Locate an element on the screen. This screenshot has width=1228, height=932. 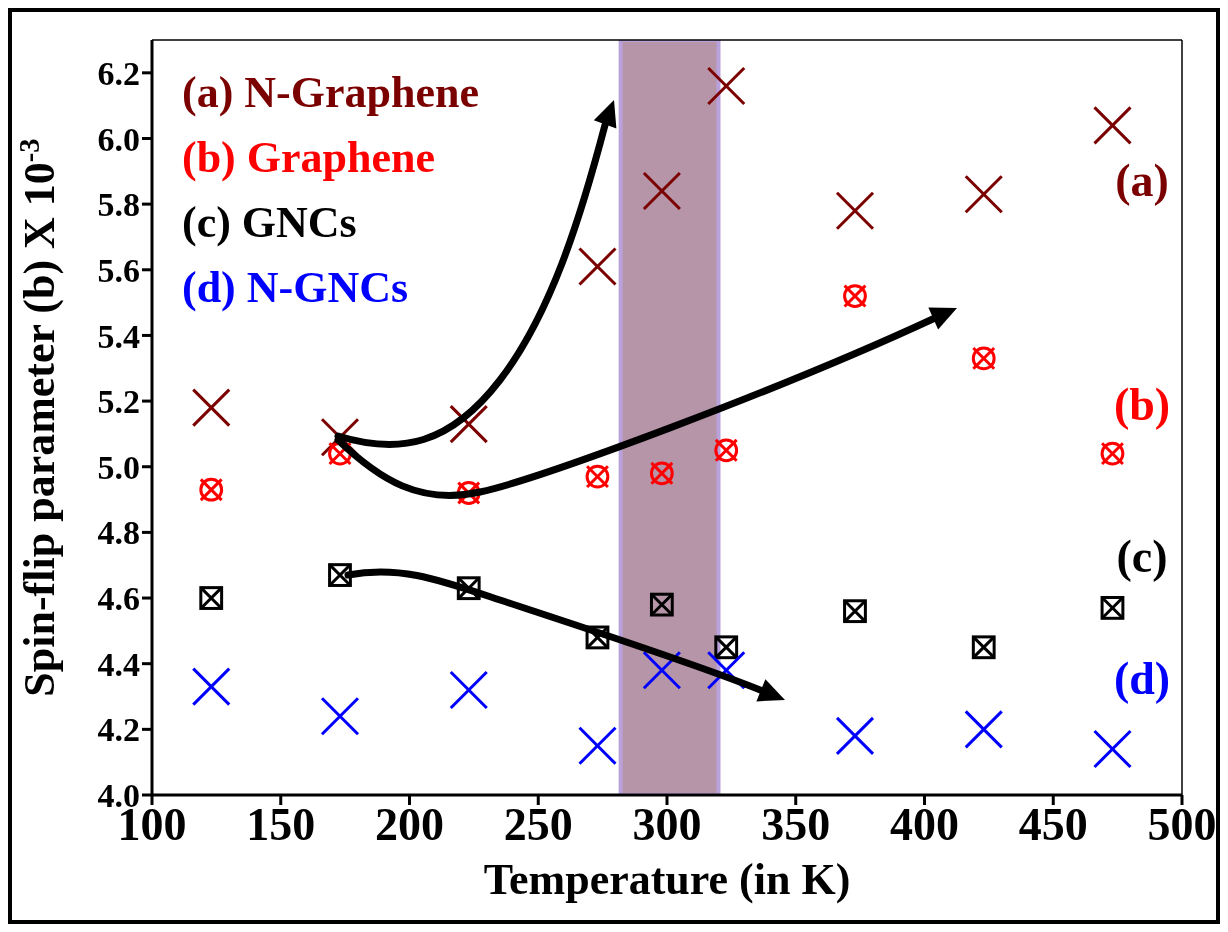
annotation: (c) is located at coordinates (1142, 556).